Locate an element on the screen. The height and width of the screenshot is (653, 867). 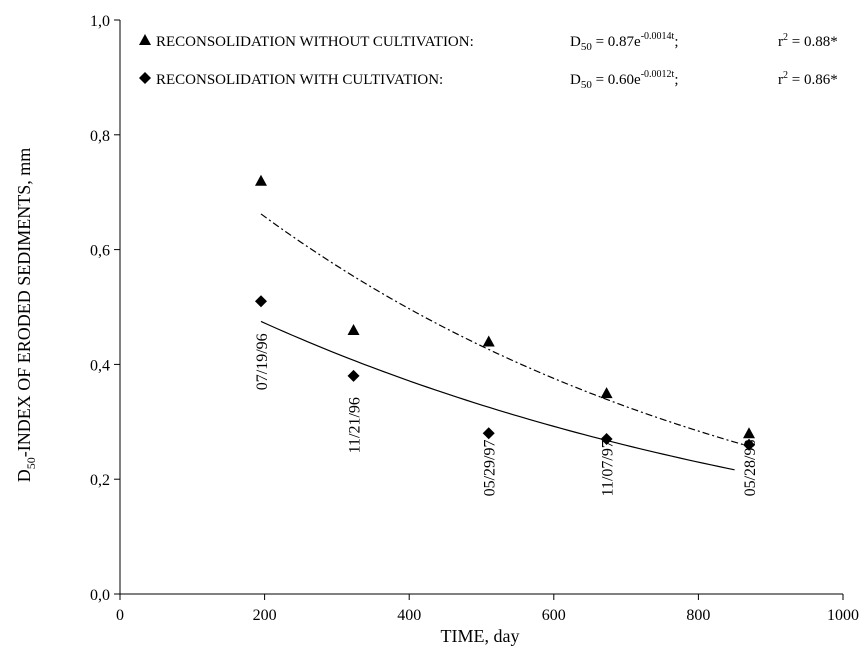
y-axis-title-subscript: 50 is located at coordinates (31, 463).